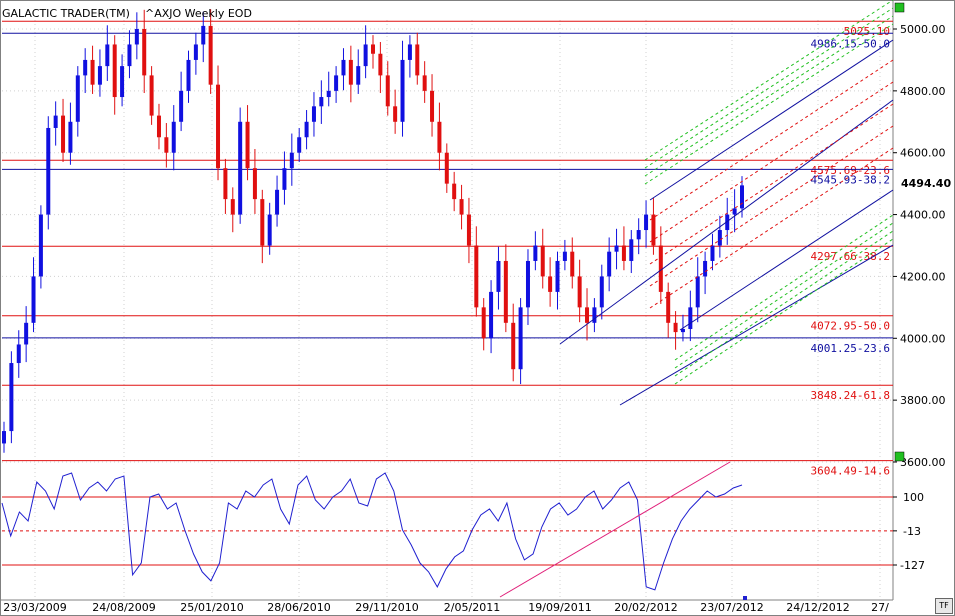  What do you see at coordinates (923, 462) in the screenshot?
I see `y-tick-label: 3600.00` at bounding box center [923, 462].